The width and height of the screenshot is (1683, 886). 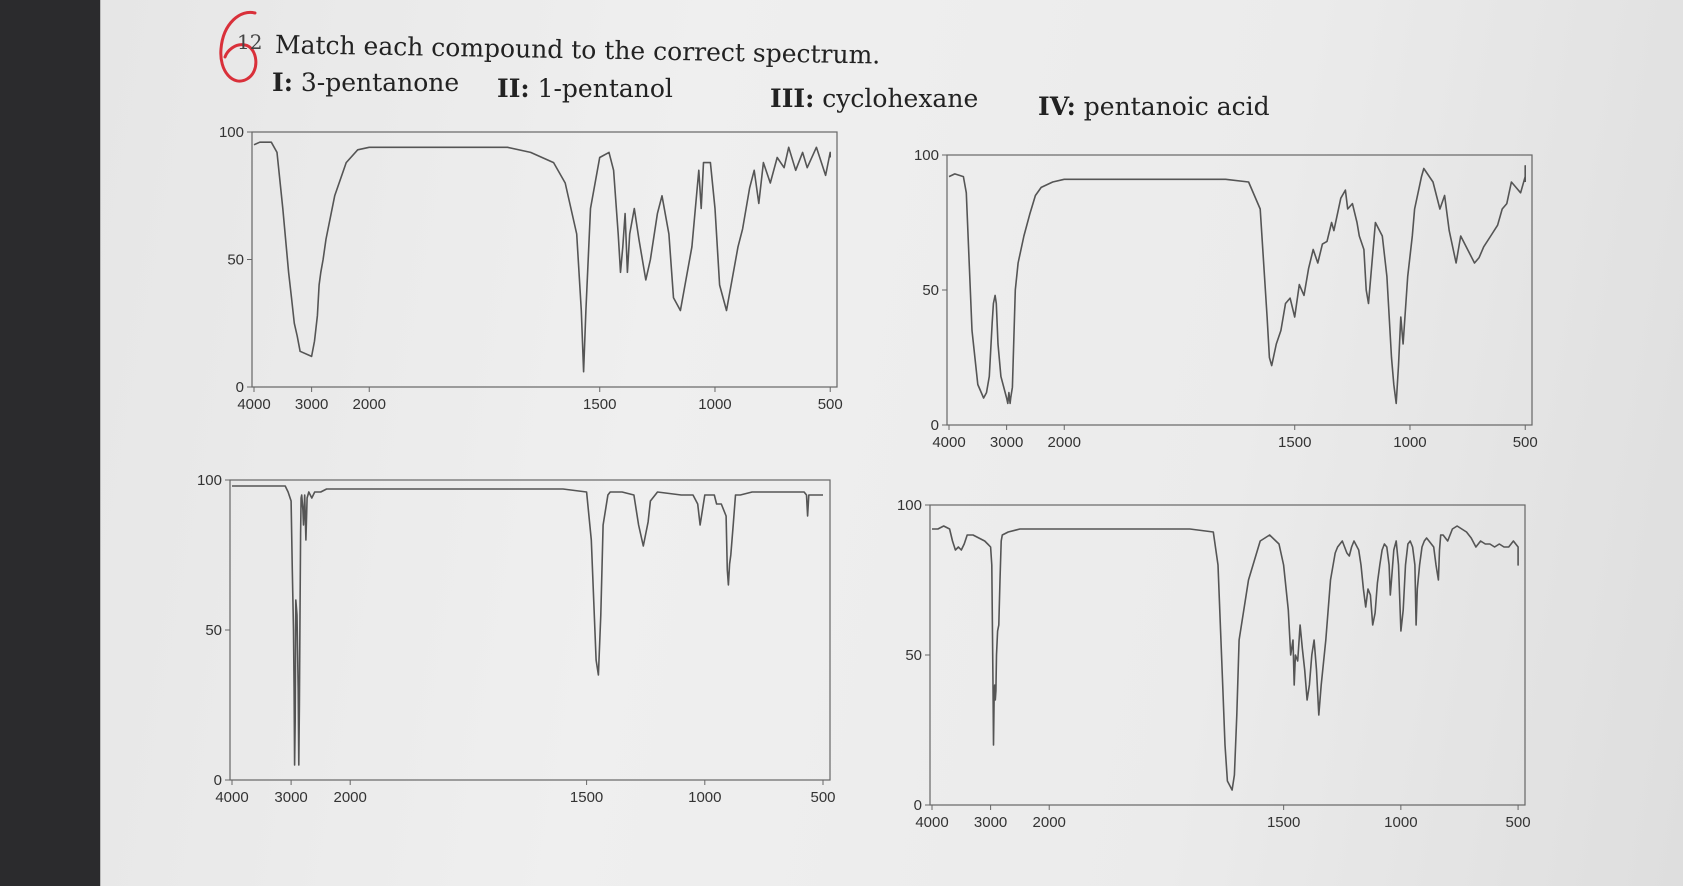 I want to click on spectrum-chart-3: 4000 3000 2000 1500 1000 500 0 50 100, so click(x=516, y=639).